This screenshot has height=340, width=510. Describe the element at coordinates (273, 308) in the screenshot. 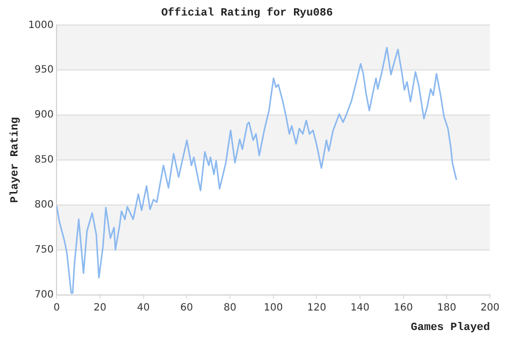

I see `x-tick-label: 100` at that location.